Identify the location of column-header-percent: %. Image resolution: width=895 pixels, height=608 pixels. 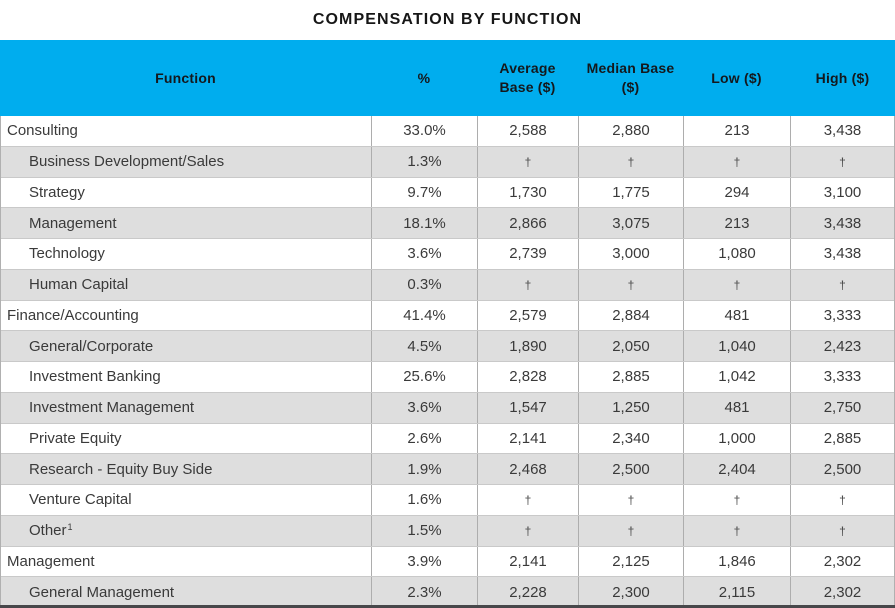
(424, 77).